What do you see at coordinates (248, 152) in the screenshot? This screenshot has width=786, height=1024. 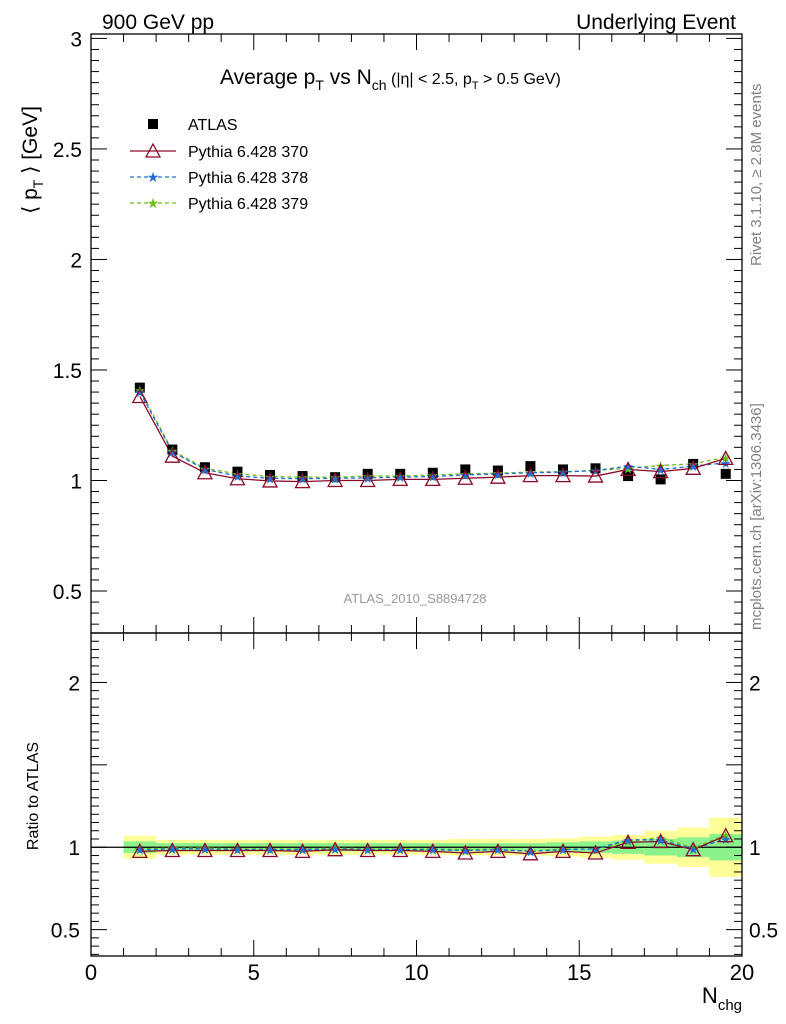 I see `legend-label-p370: Pythia 6.428 370` at bounding box center [248, 152].